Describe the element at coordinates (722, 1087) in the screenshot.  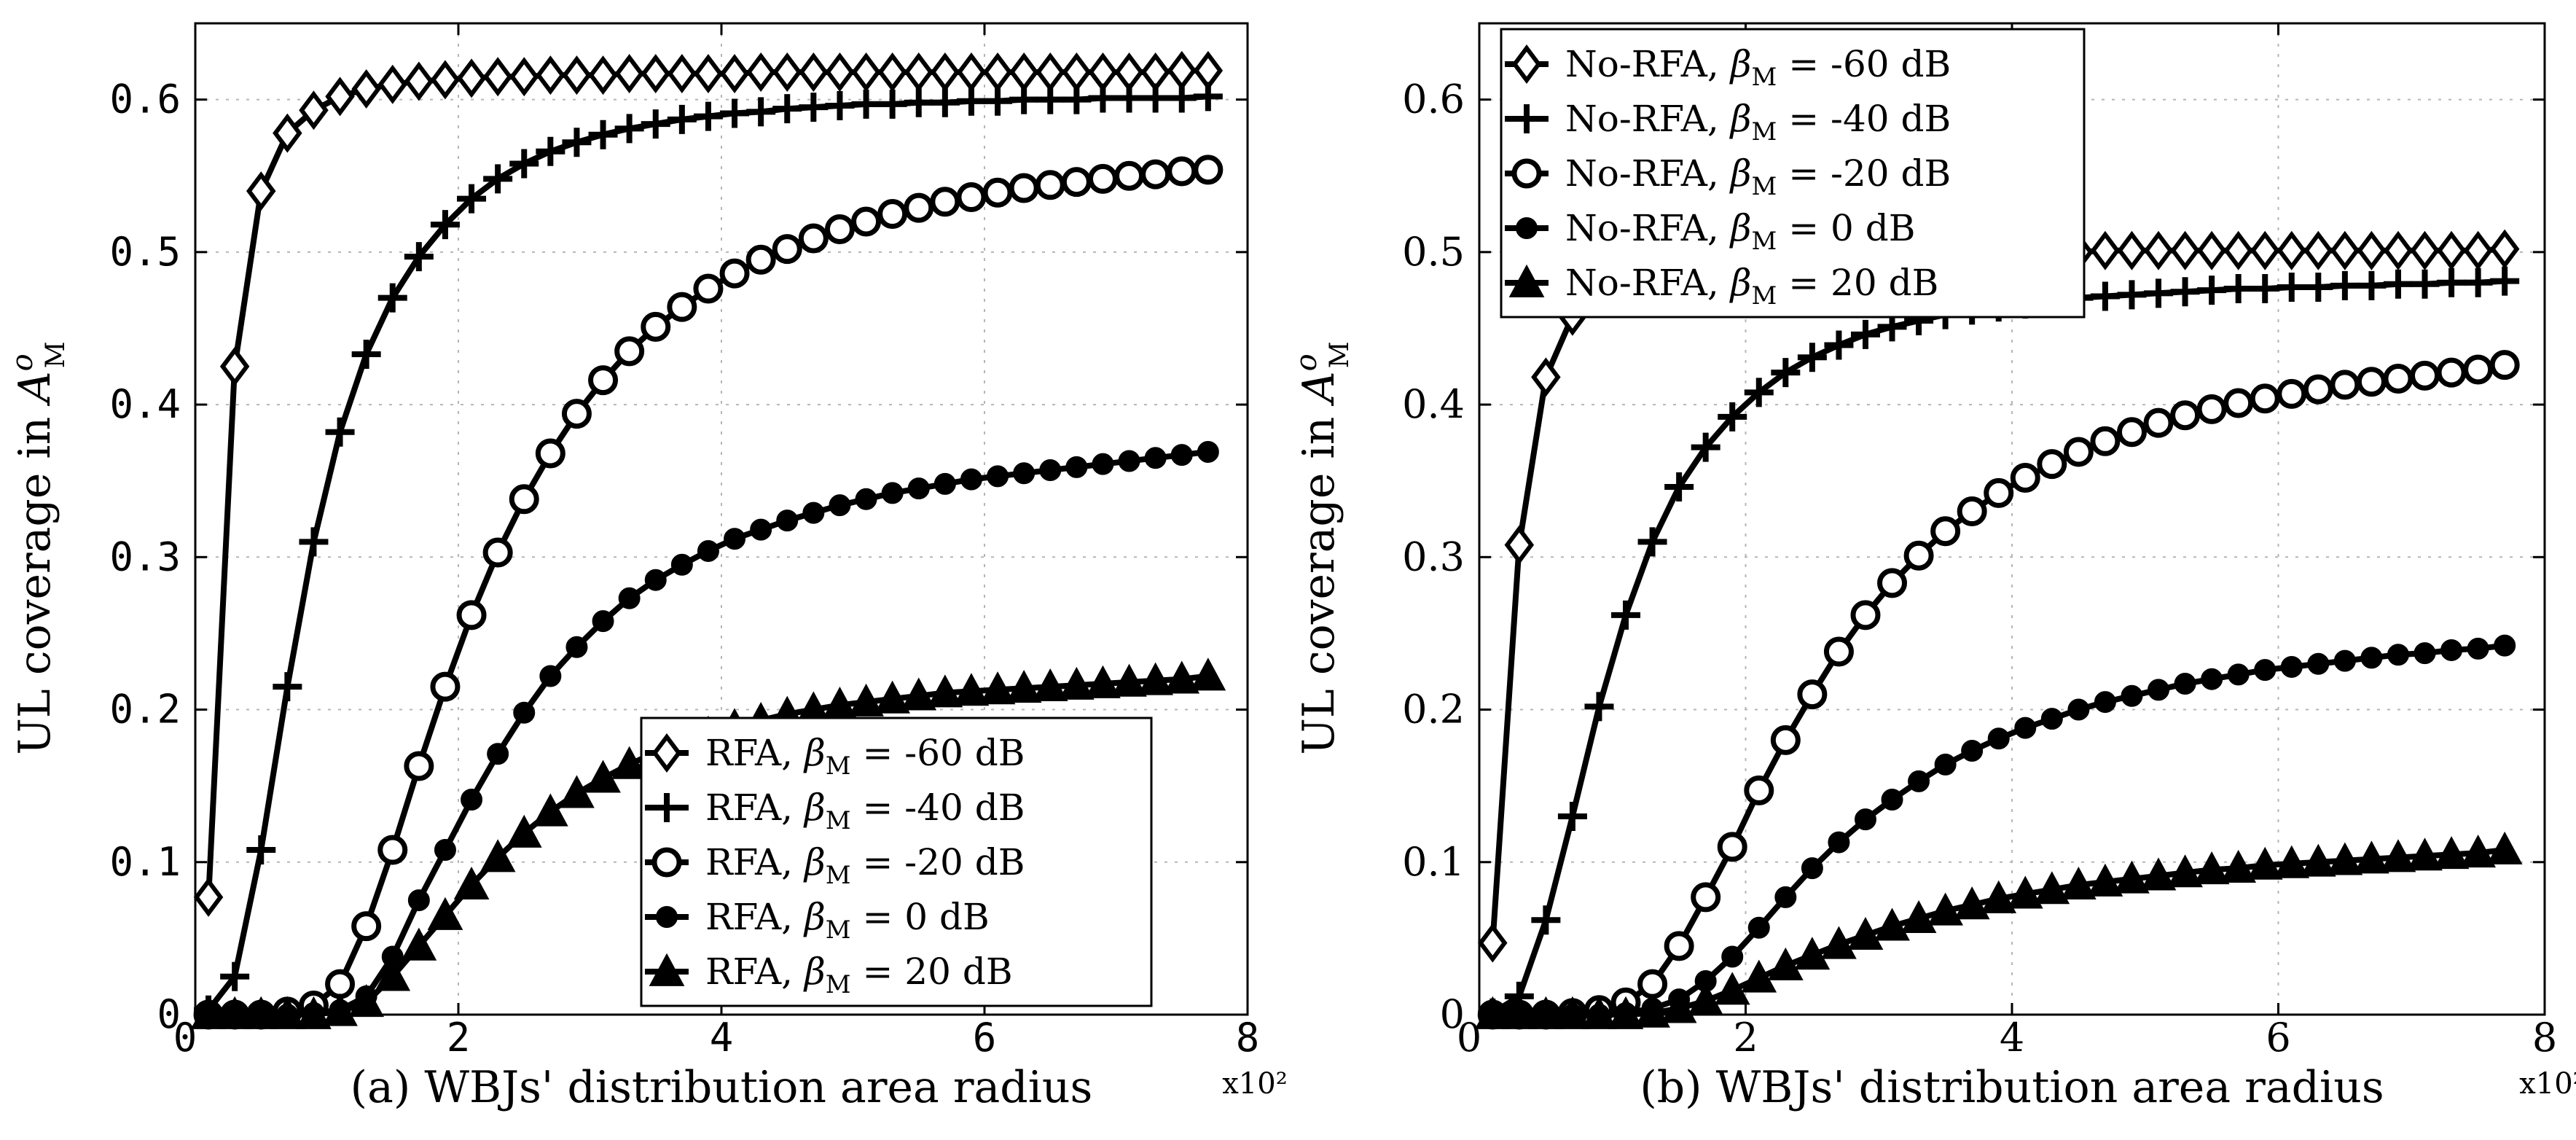
I see `x-axis-label-a: (a) WBJs' distribution area radius` at that location.